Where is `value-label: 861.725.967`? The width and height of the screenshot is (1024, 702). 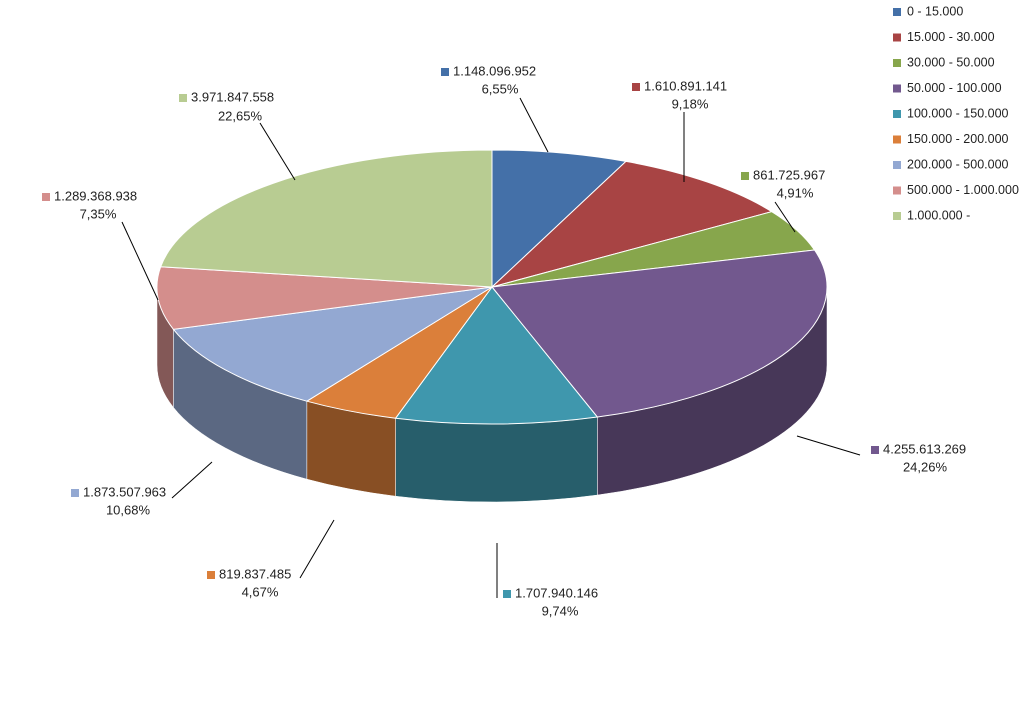
value-label: 861.725.967 is located at coordinates (789, 174).